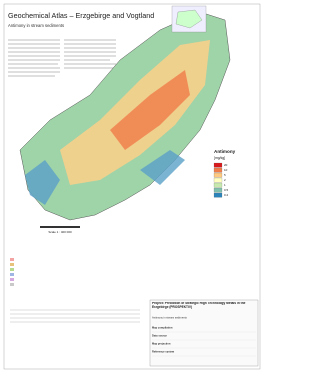 The image size is (320, 373). What do you see at coordinates (169, 318) in the screenshot?
I see `info-map: Antimony in stream sediments` at bounding box center [169, 318].